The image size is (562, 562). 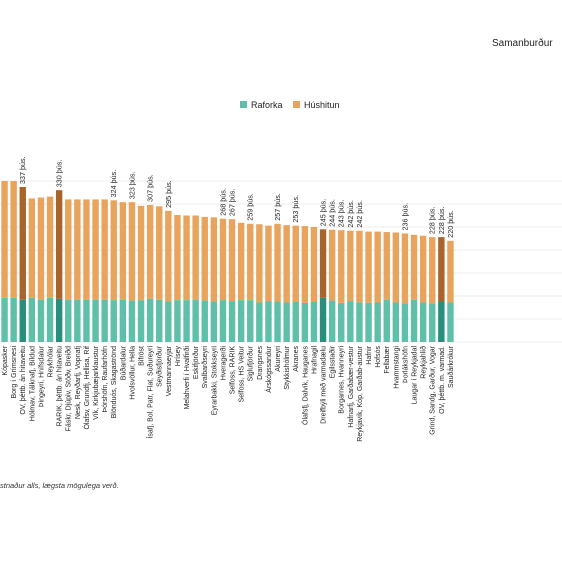 I want to click on value-label: 324 þús., so click(x=113, y=184).